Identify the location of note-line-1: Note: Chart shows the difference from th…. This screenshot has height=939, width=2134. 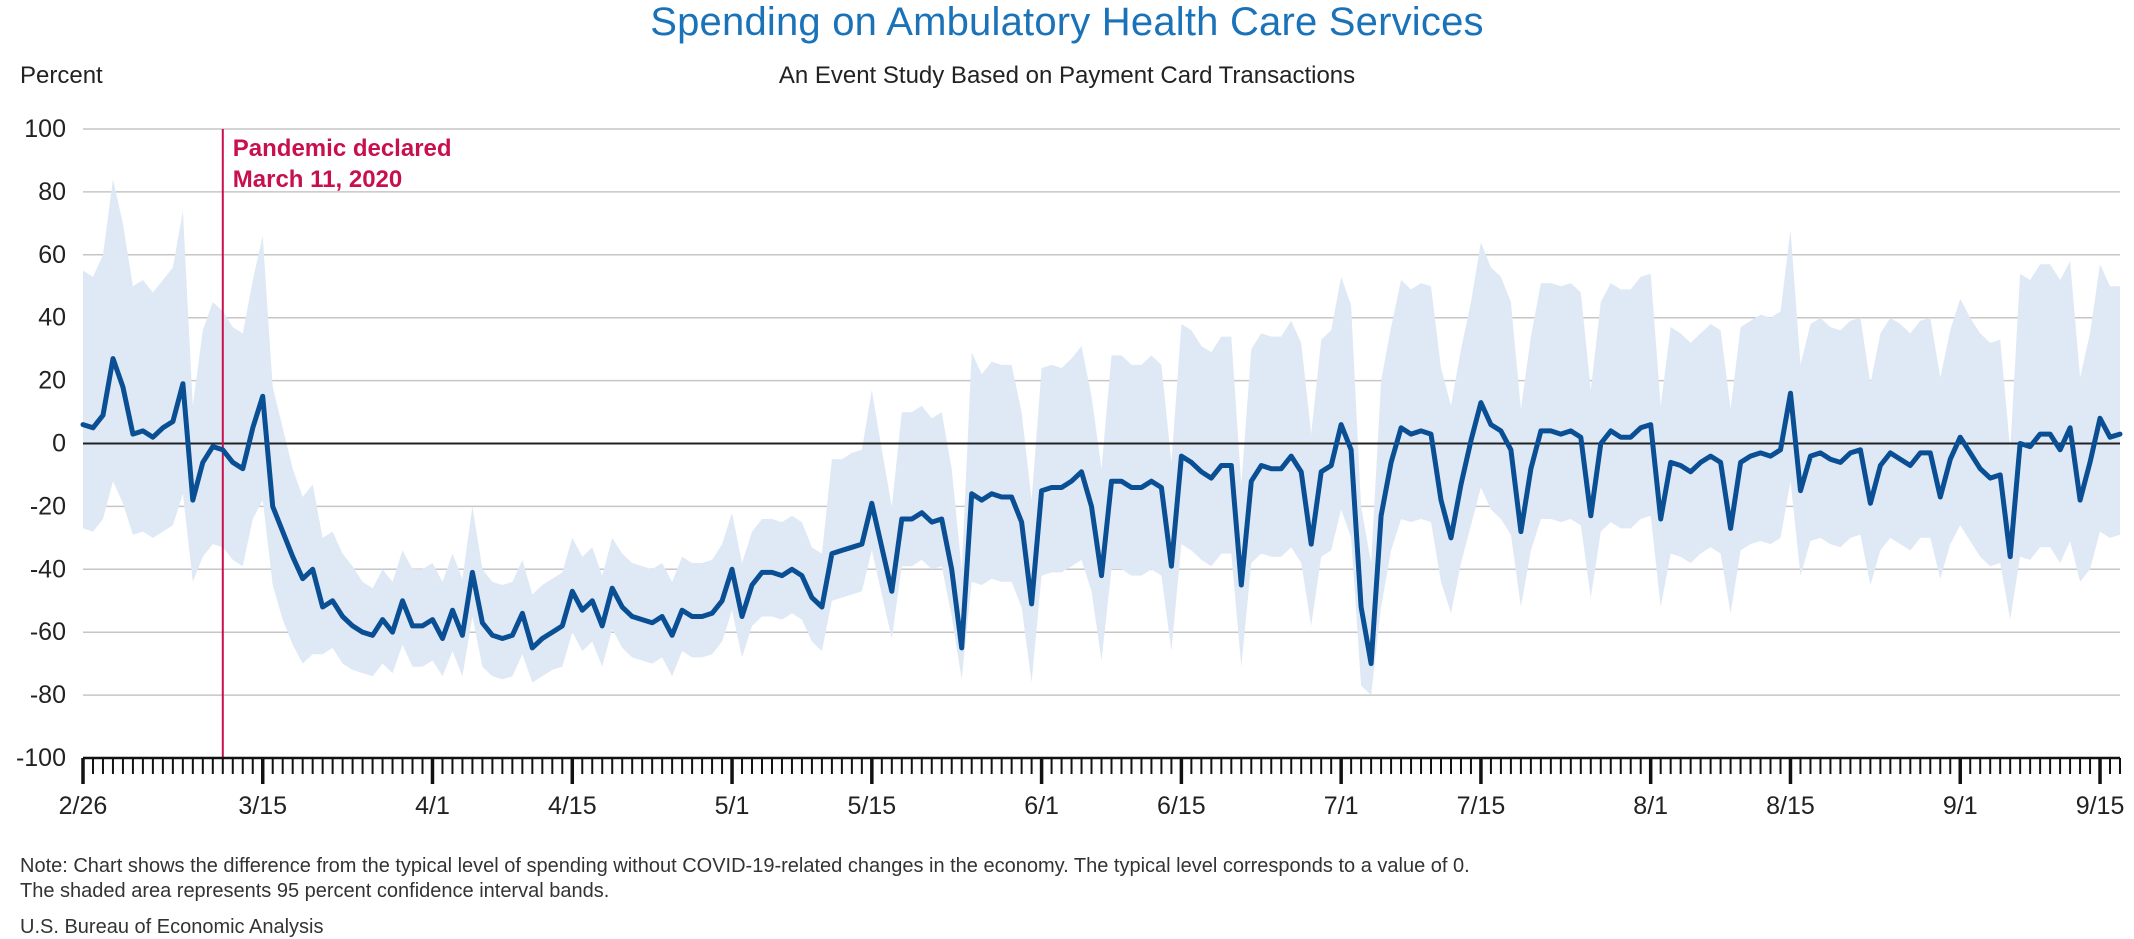
(745, 866).